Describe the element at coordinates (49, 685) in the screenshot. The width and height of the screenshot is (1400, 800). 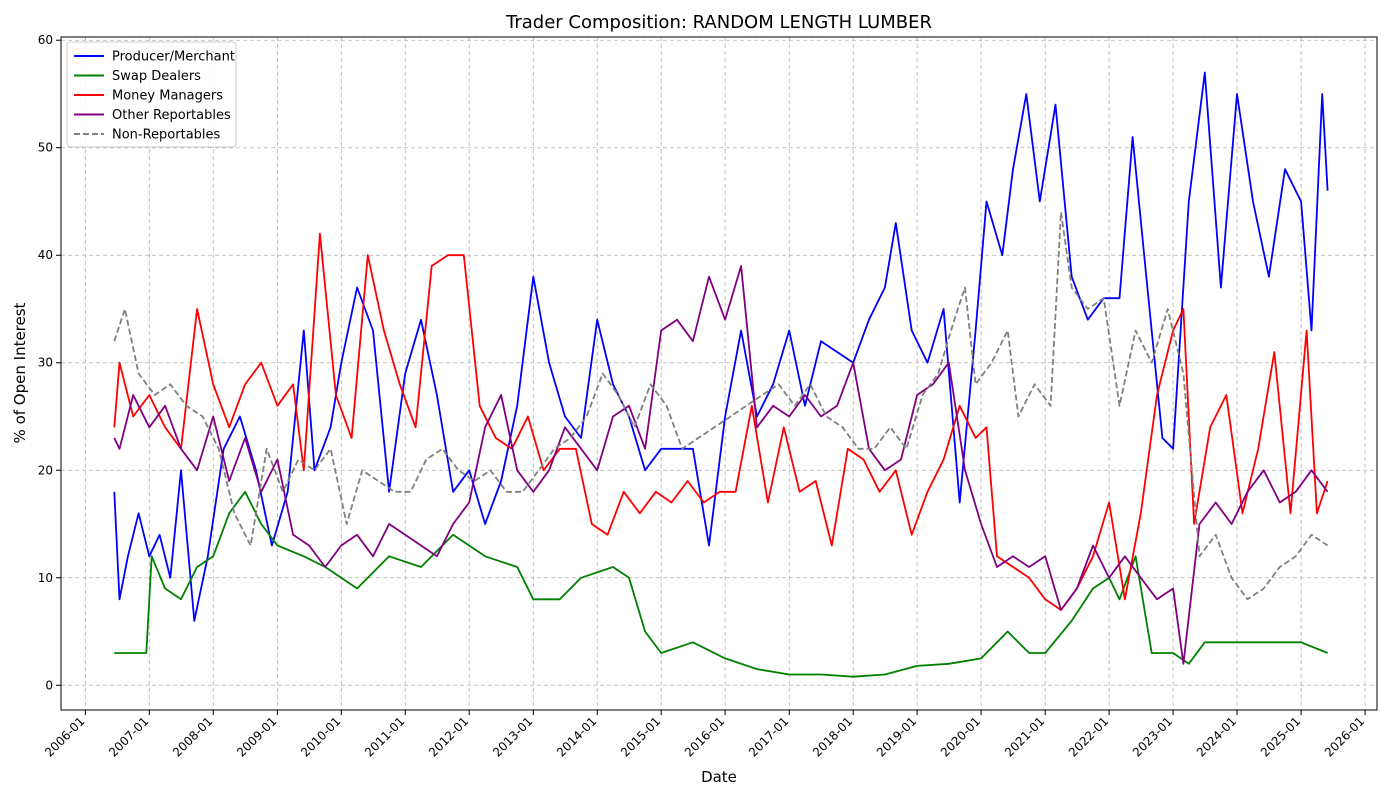
I see `y-tick-label: 0` at that location.